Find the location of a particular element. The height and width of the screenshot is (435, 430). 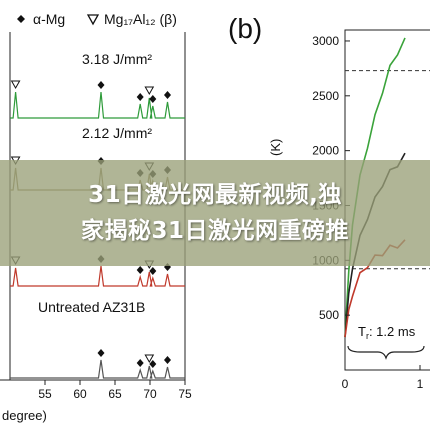

x-tick-label: 55 is located at coordinates (45, 394).